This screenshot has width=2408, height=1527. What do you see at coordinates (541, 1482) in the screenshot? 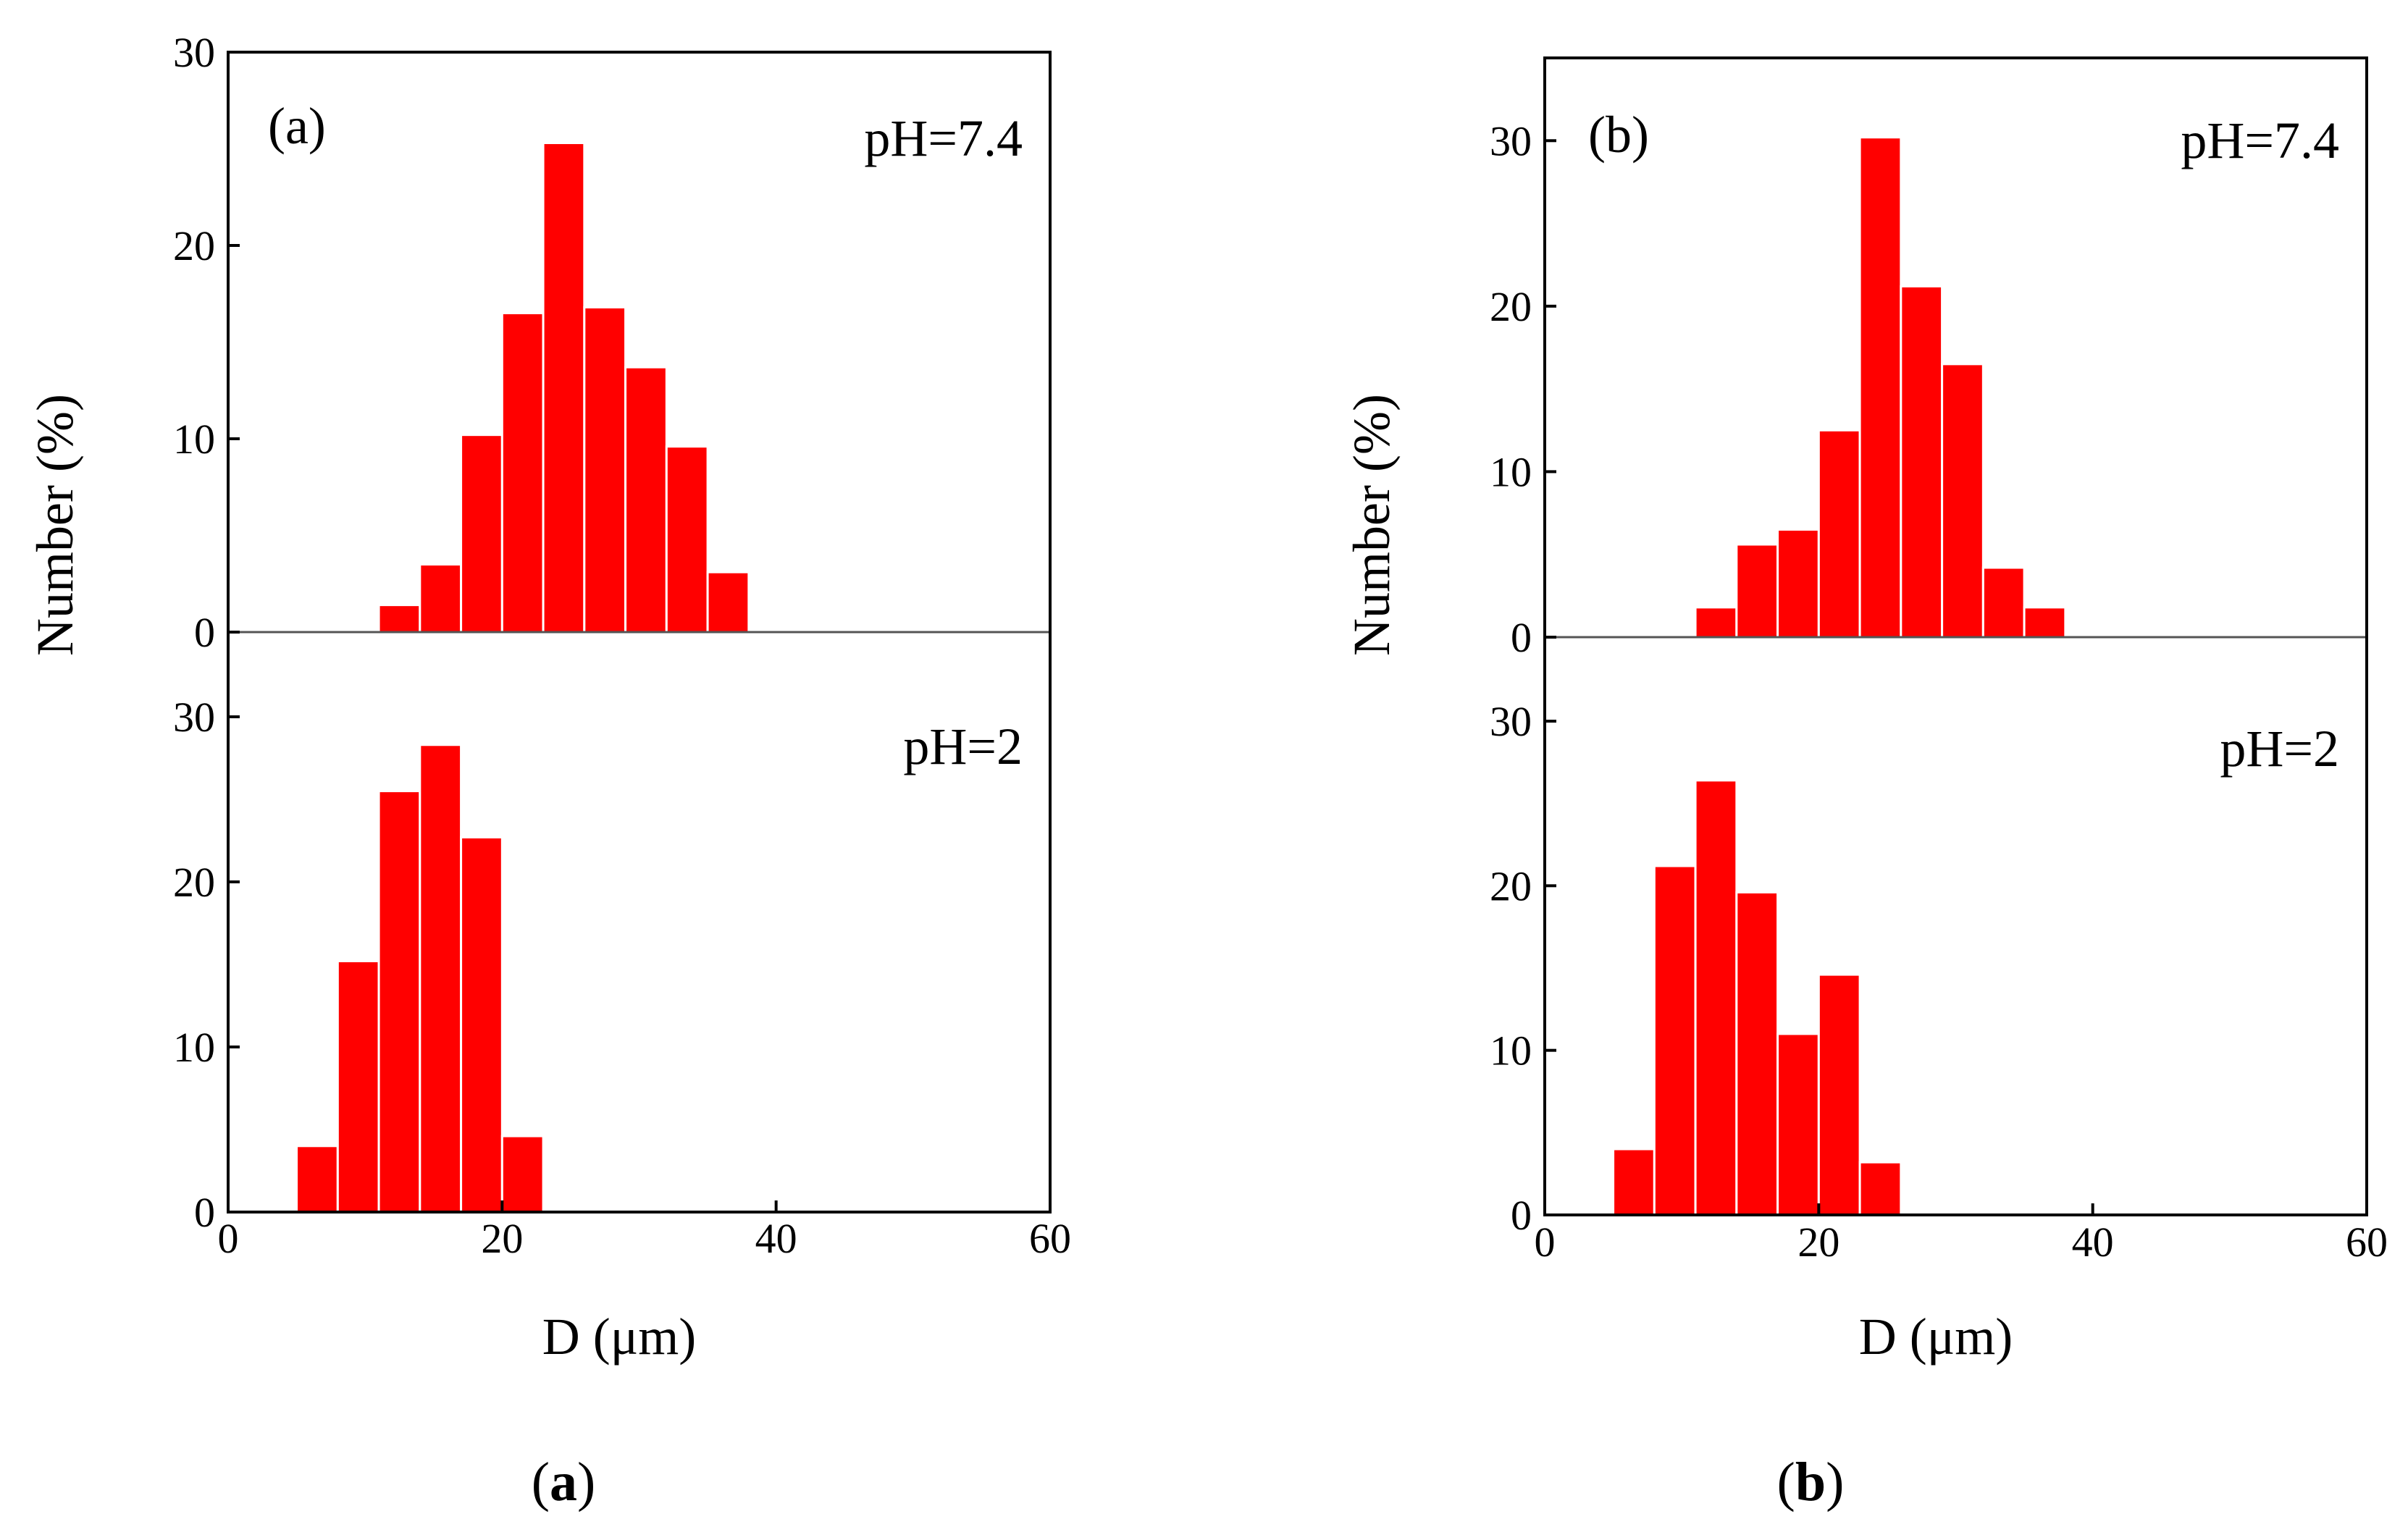
I see `caption-a-open: (` at bounding box center [541, 1482].